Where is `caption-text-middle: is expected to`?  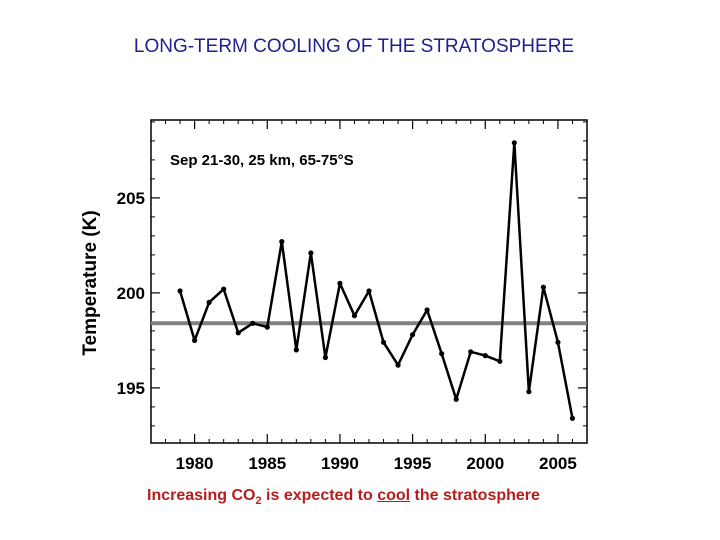 caption-text-middle: is expected to is located at coordinates (319, 495).